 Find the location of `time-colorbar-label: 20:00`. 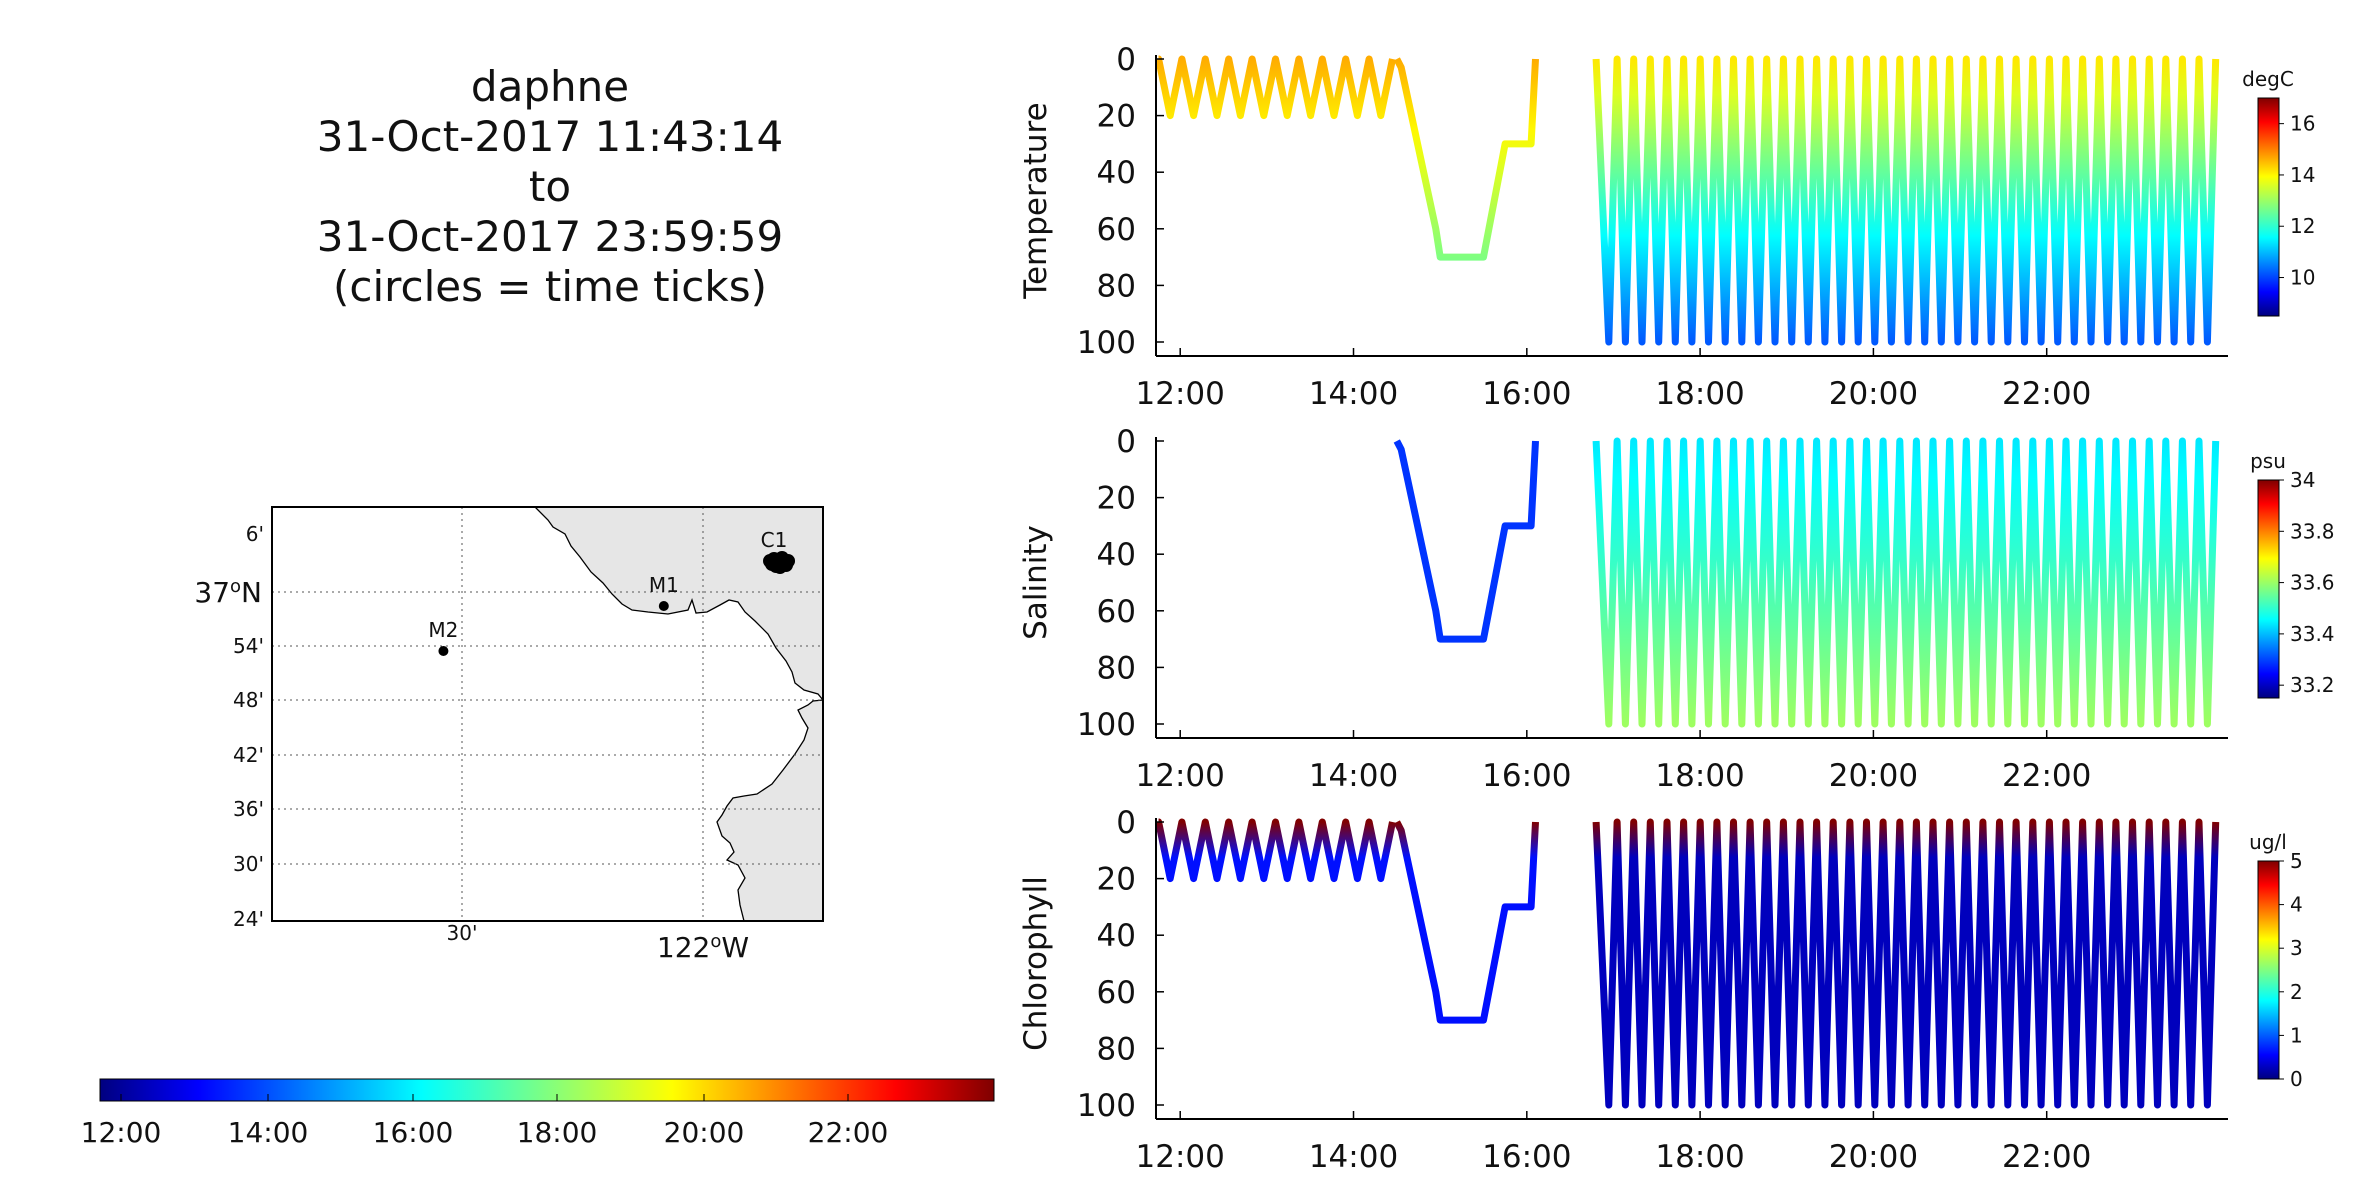

time-colorbar-label: 20:00 is located at coordinates (704, 1132).